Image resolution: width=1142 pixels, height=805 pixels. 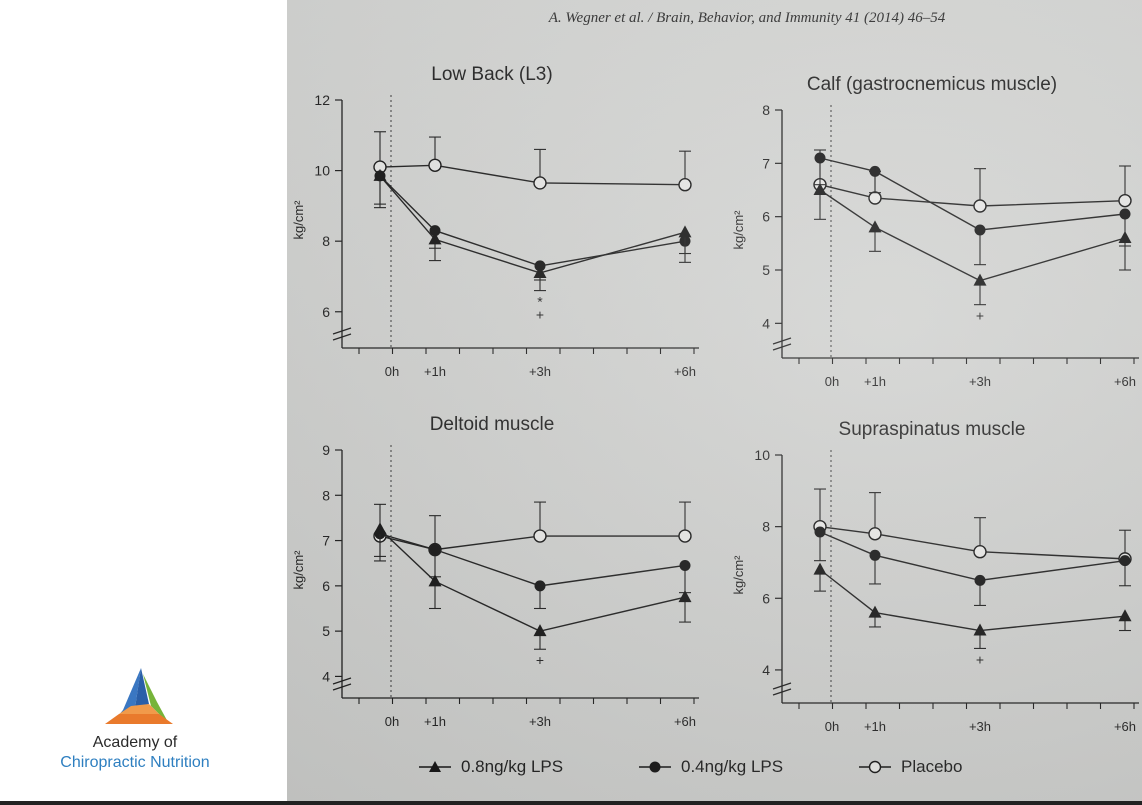 What do you see at coordinates (932, 429) in the screenshot?
I see `chart-title: Supraspinatus muscle` at bounding box center [932, 429].